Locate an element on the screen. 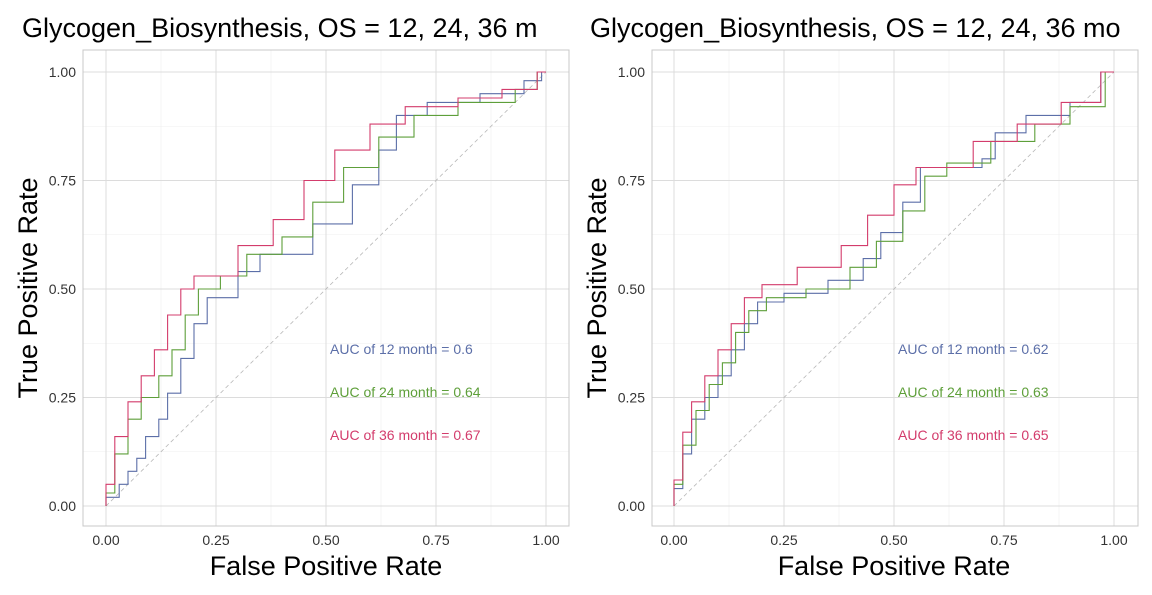 The height and width of the screenshot is (595, 1152). auc-label-24-month: AUC of 24 month = 0.63 is located at coordinates (973, 392).